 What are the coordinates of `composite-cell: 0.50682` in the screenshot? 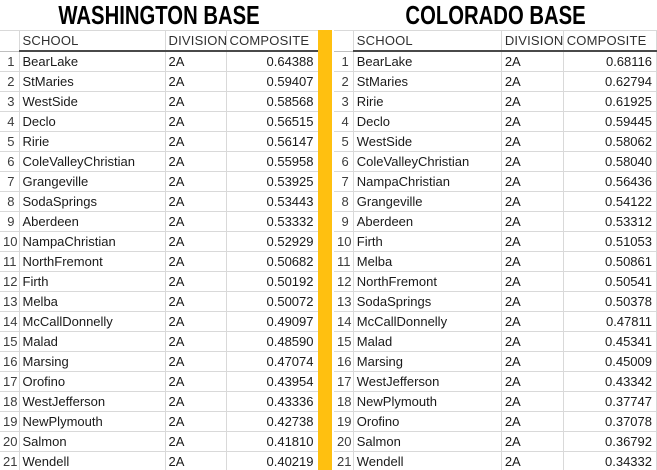 It's located at (272, 261).